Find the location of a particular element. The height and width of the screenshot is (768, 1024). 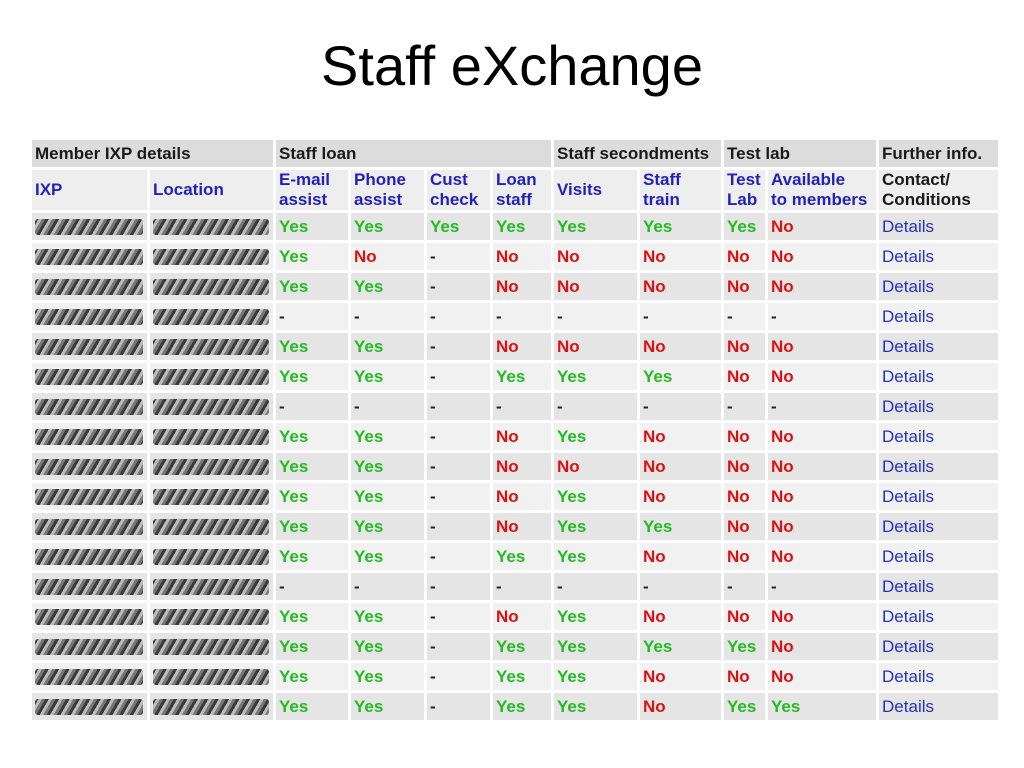

table-row: Yes No - No No No No No Details is located at coordinates (515, 256).